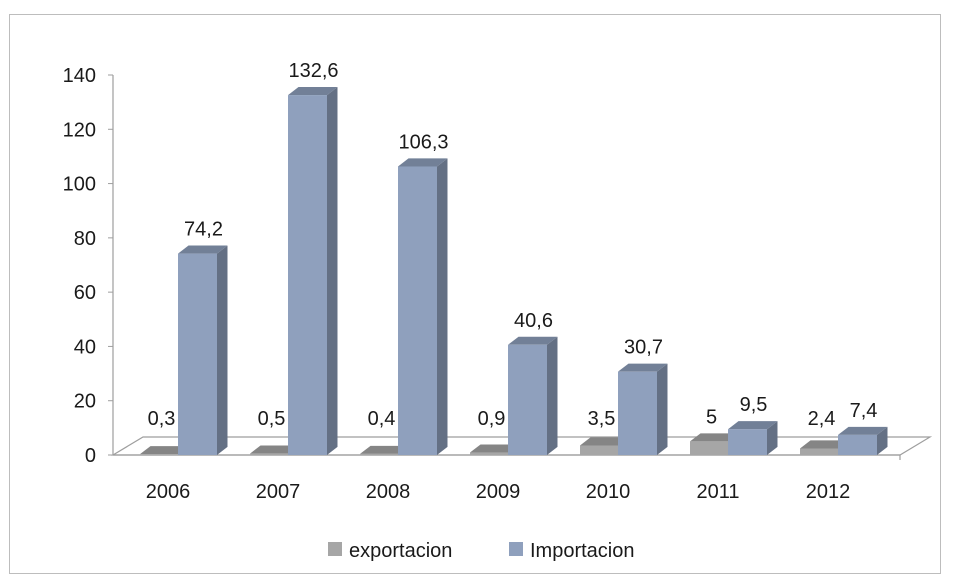 This screenshot has width=956, height=582. I want to click on y-tick-label: 40, so click(85, 347).